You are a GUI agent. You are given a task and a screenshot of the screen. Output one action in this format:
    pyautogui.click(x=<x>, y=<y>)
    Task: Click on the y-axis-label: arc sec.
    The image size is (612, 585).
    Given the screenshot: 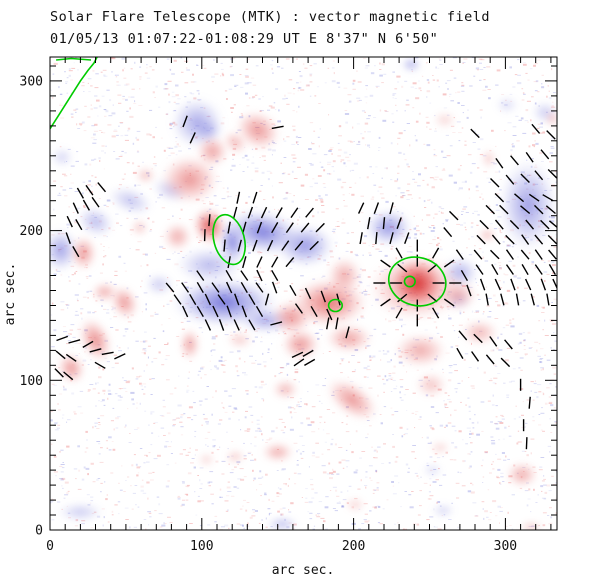 What is the action you would take?
    pyautogui.click(x=10, y=294)
    